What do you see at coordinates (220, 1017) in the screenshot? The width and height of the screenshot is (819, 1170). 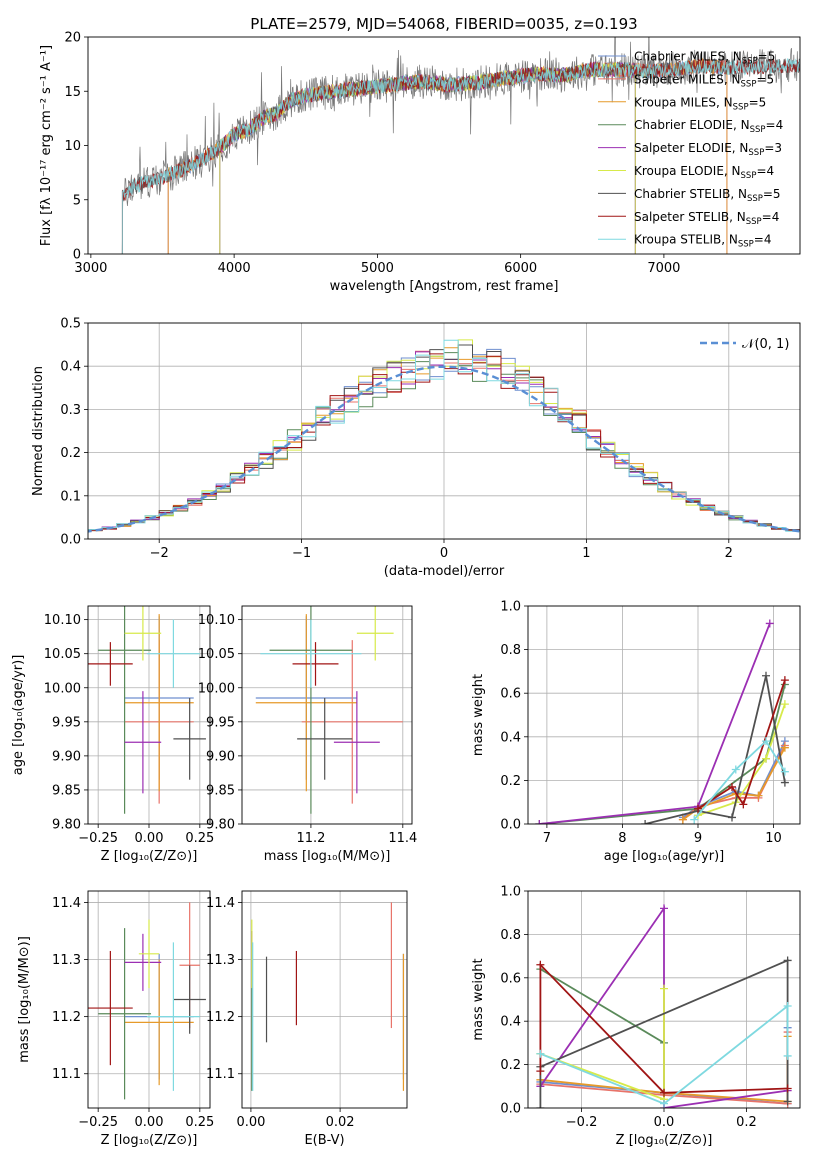 I see `y-tick-label: 11.2` at bounding box center [220, 1017].